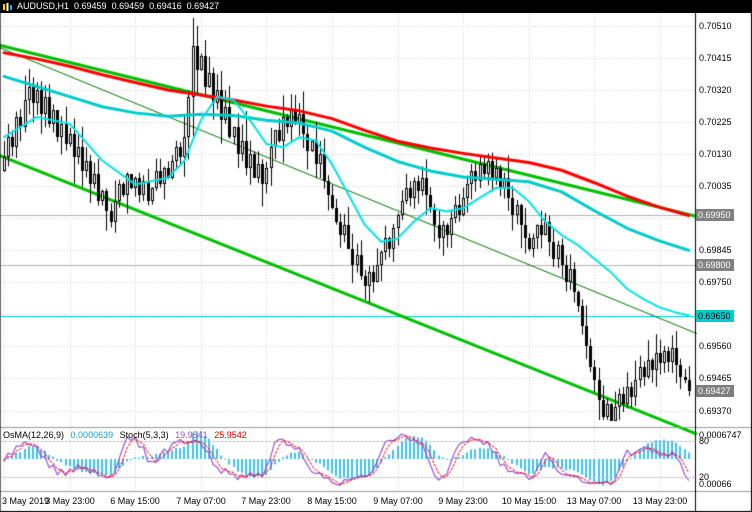 The image size is (752, 512). What do you see at coordinates (594, 501) in the screenshot?
I see `time-axis-label: 13 May 07:00` at bounding box center [594, 501].